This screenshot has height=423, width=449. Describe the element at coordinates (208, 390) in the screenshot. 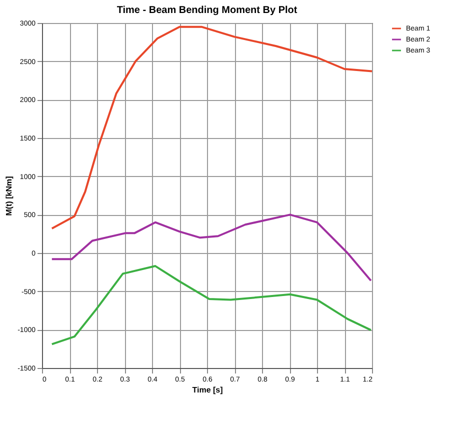

I see `x-axis-title: Time [s]` at that location.